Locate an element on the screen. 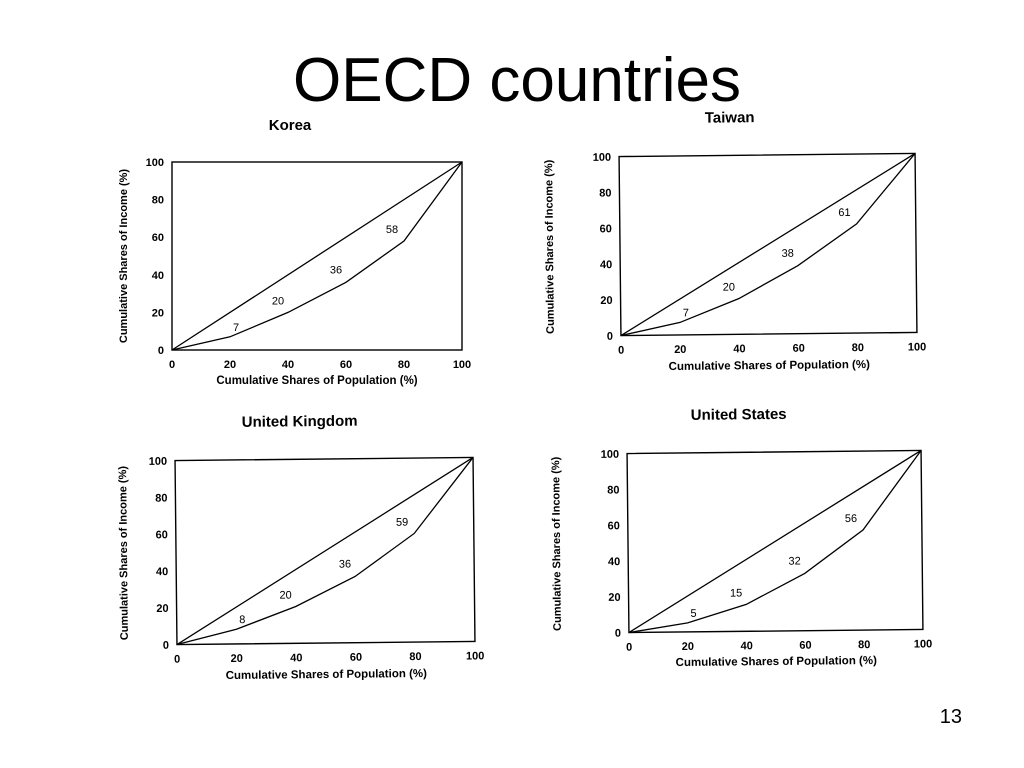  data-label: 32 is located at coordinates (794, 561).